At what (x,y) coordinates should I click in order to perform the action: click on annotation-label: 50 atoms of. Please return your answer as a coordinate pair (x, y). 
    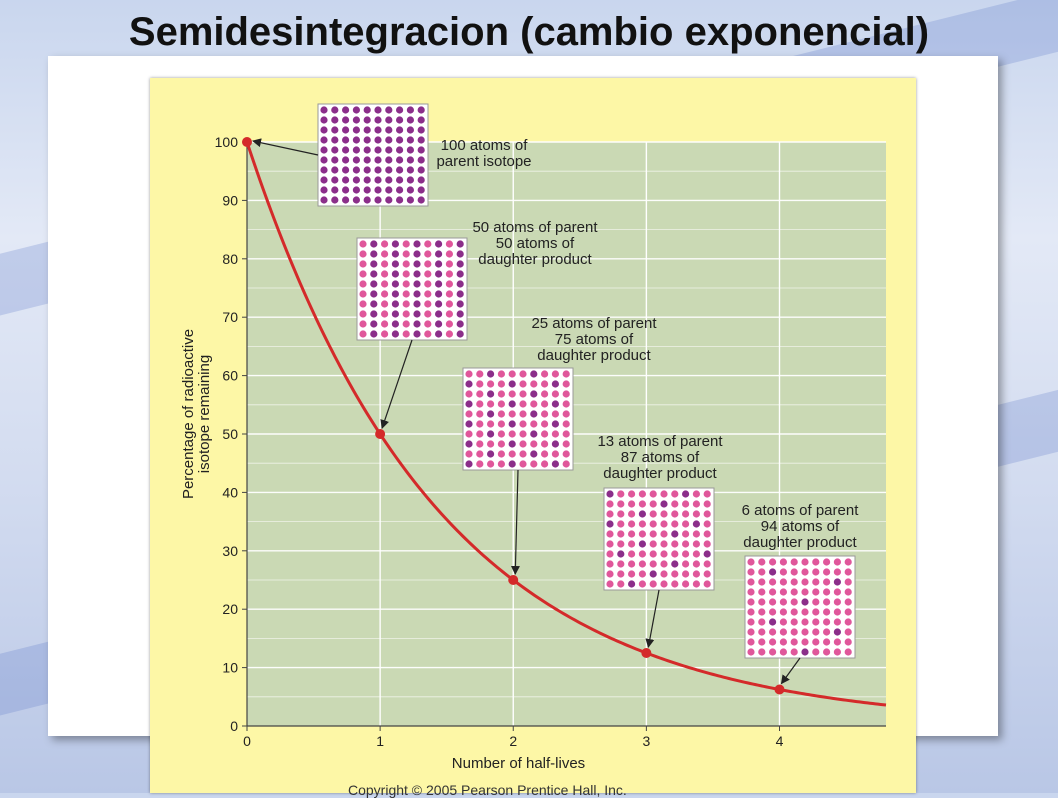
    Looking at the image, I should click on (535, 243).